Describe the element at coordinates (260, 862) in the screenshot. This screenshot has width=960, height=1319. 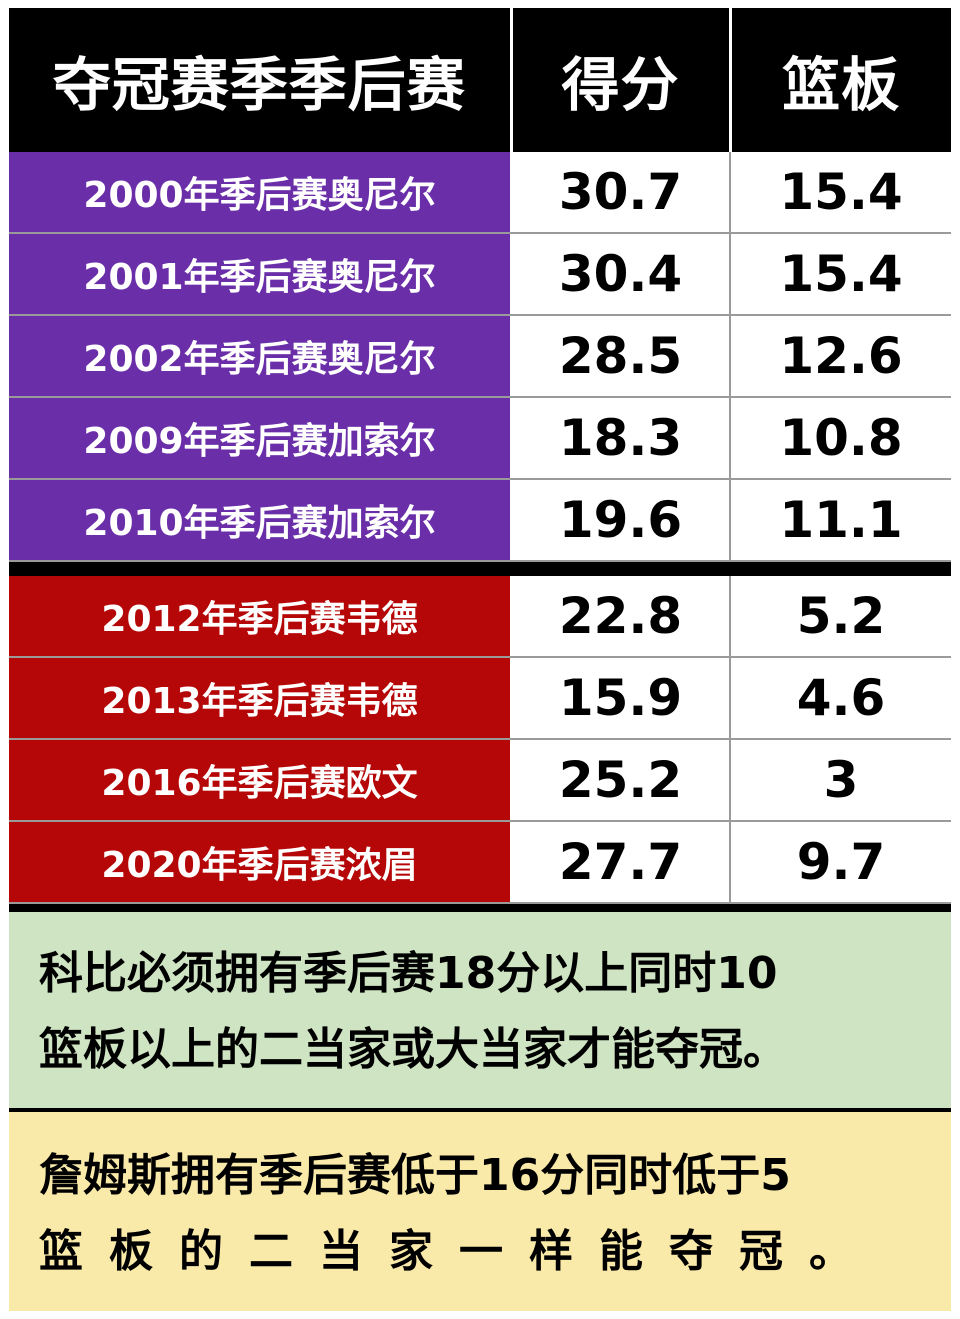
I see `row-label: 2020年季后赛浓眉` at that location.